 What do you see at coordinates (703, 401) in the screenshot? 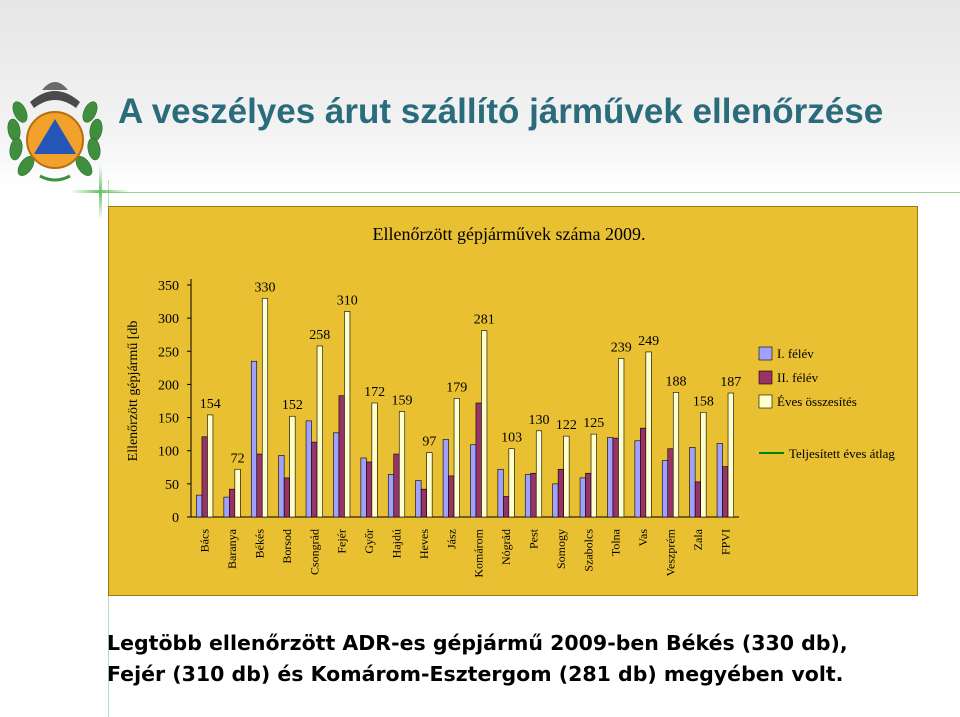
I see `data-label: 158` at bounding box center [703, 401].